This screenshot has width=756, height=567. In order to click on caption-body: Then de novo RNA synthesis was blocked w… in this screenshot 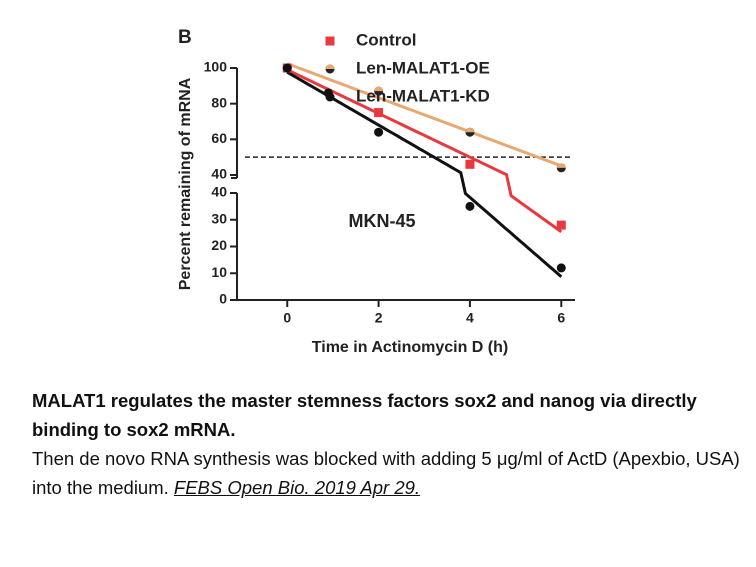, I will do `click(392, 473)`.